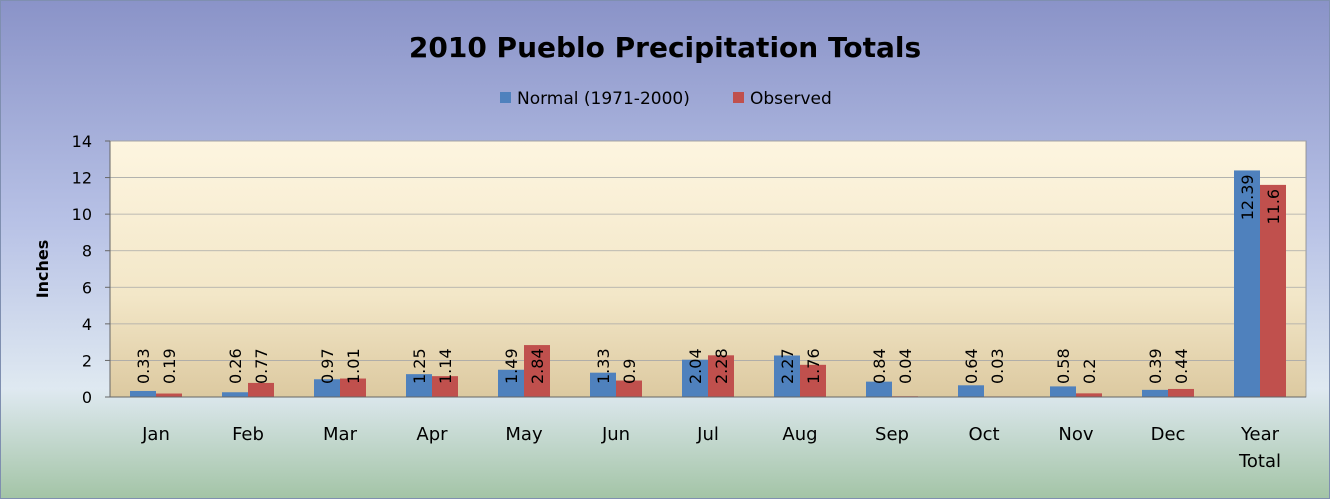 This screenshot has width=1330, height=503. I want to click on data-label: 0.64, so click(971, 366).